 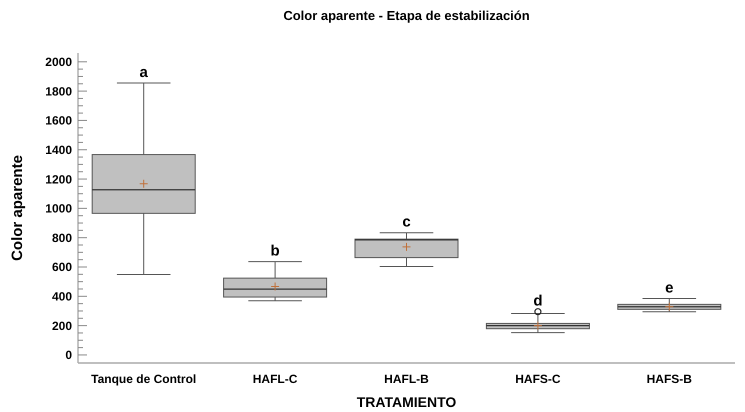 What do you see at coordinates (669, 379) in the screenshot?
I see `x-tick-label: HAFS-B` at bounding box center [669, 379].